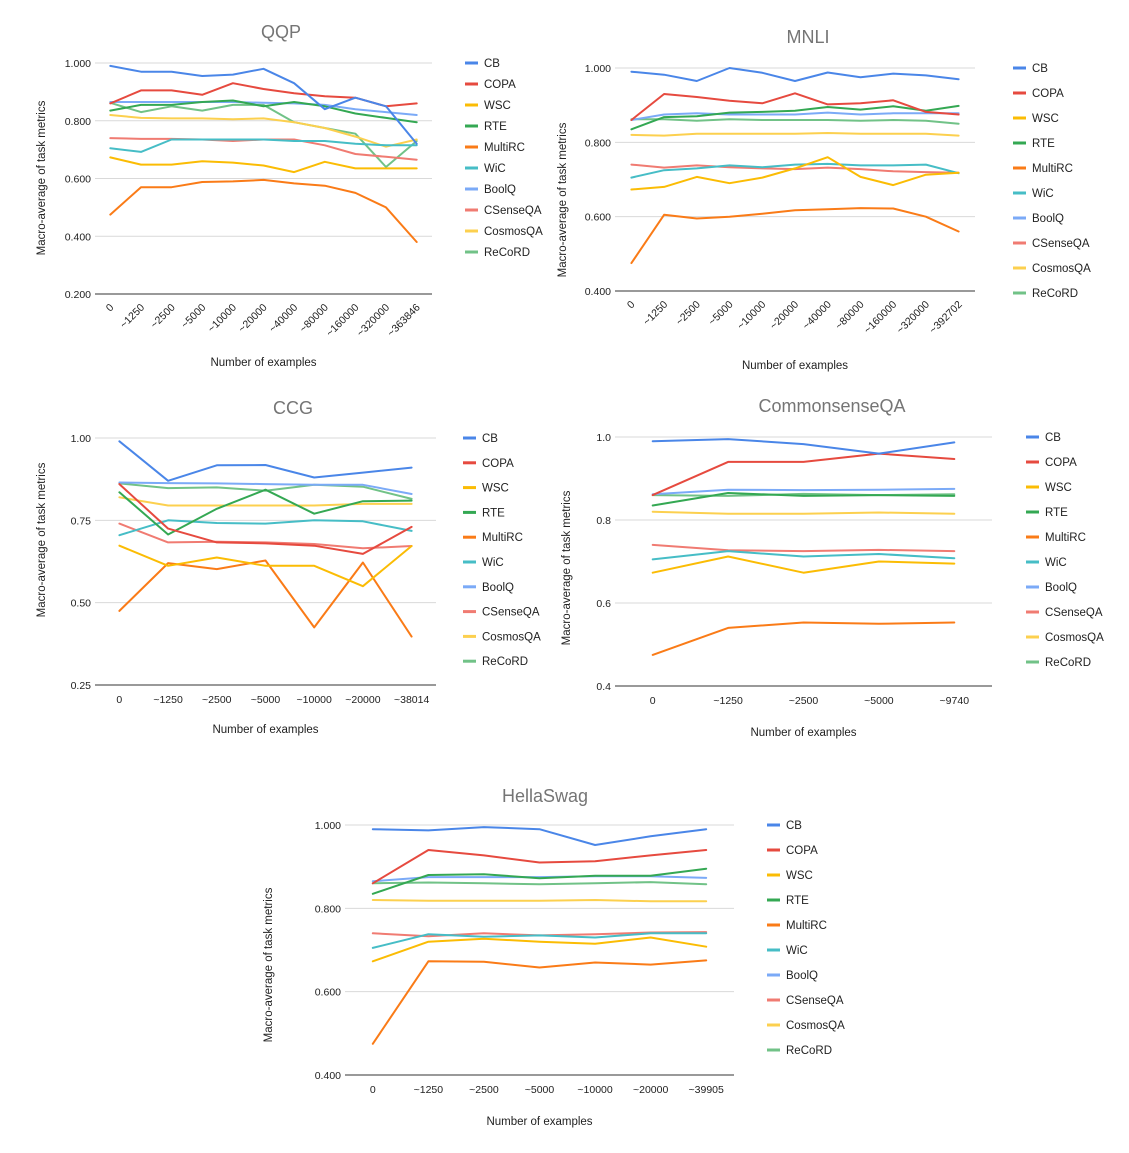 The height and width of the screenshot is (1153, 1129). What do you see at coordinates (603, 604) in the screenshot?
I see `y-tick-label: 0.6` at bounding box center [603, 604].